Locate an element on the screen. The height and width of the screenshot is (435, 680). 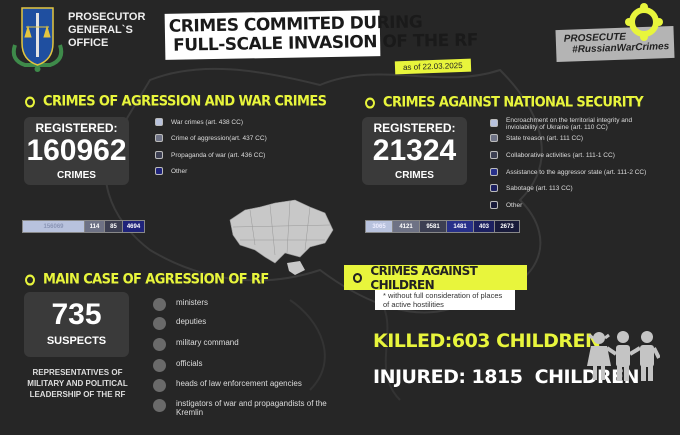
war-crimes-heading: CRIMES OF AGRESSION AND WAR CRIMES is located at coordinates (176, 101).